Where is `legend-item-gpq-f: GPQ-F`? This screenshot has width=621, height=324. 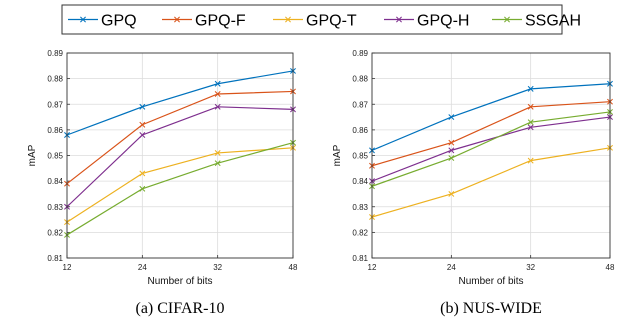 legend-item-gpq-f: GPQ-F is located at coordinates (204, 21).